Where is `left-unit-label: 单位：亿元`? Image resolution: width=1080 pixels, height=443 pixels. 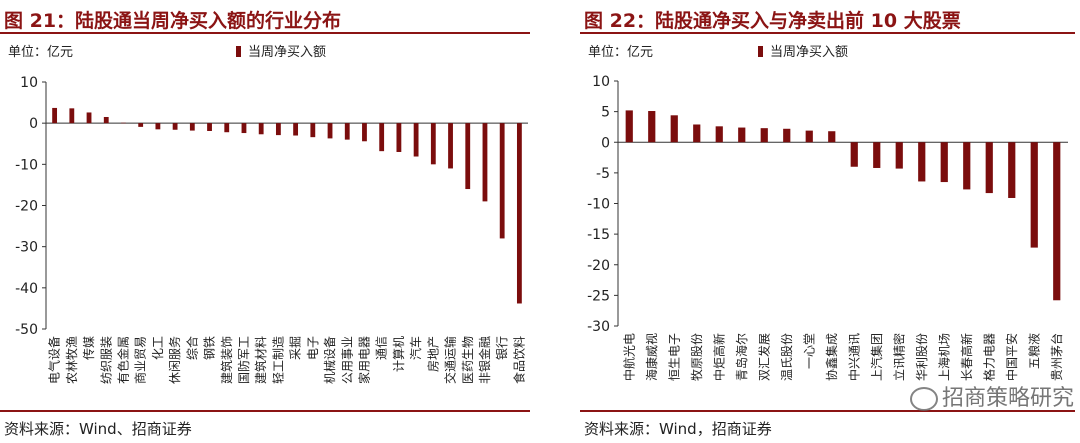 left-unit-label: 单位：亿元 is located at coordinates (40, 52).